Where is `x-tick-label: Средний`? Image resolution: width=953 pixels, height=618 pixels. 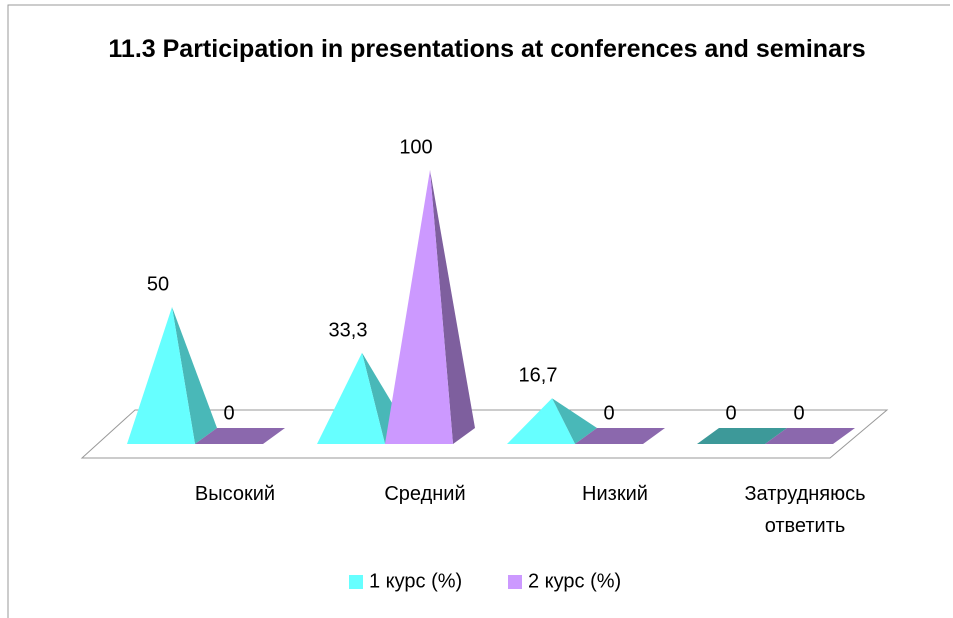
x-tick-label: Средний is located at coordinates (425, 494).